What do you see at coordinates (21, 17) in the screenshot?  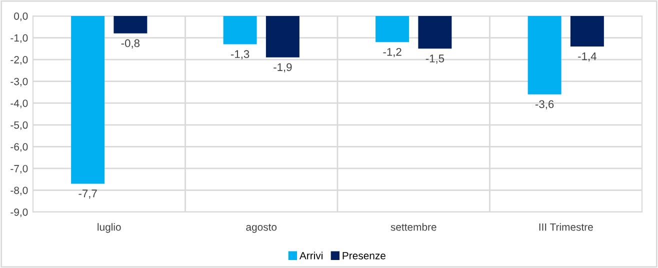 I see `y-tick-label: 0,0` at bounding box center [21, 17].